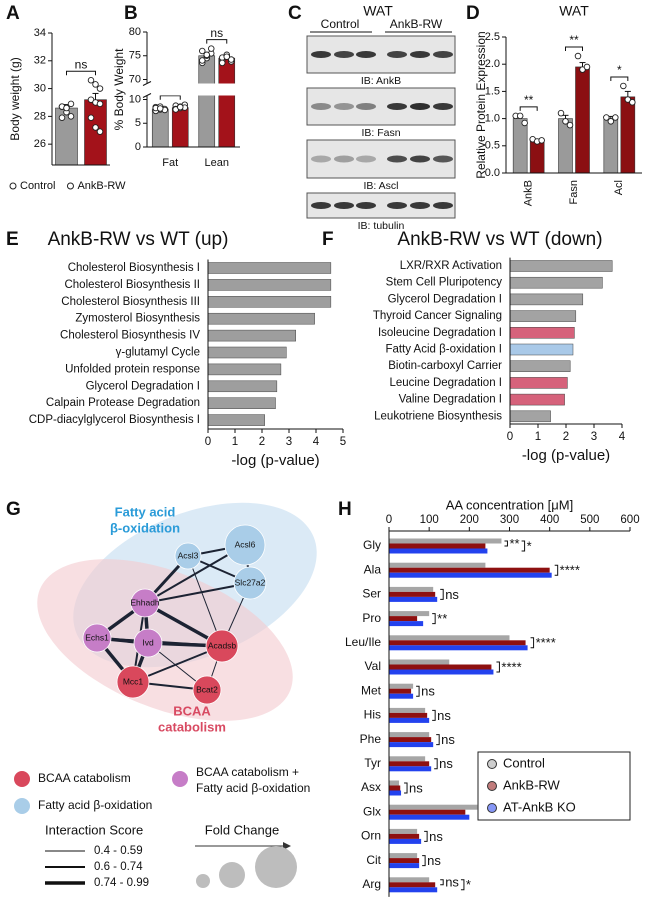  What do you see at coordinates (363, 642) in the screenshot?
I see `y-tick-label: Leu/Ile` at bounding box center [363, 642].